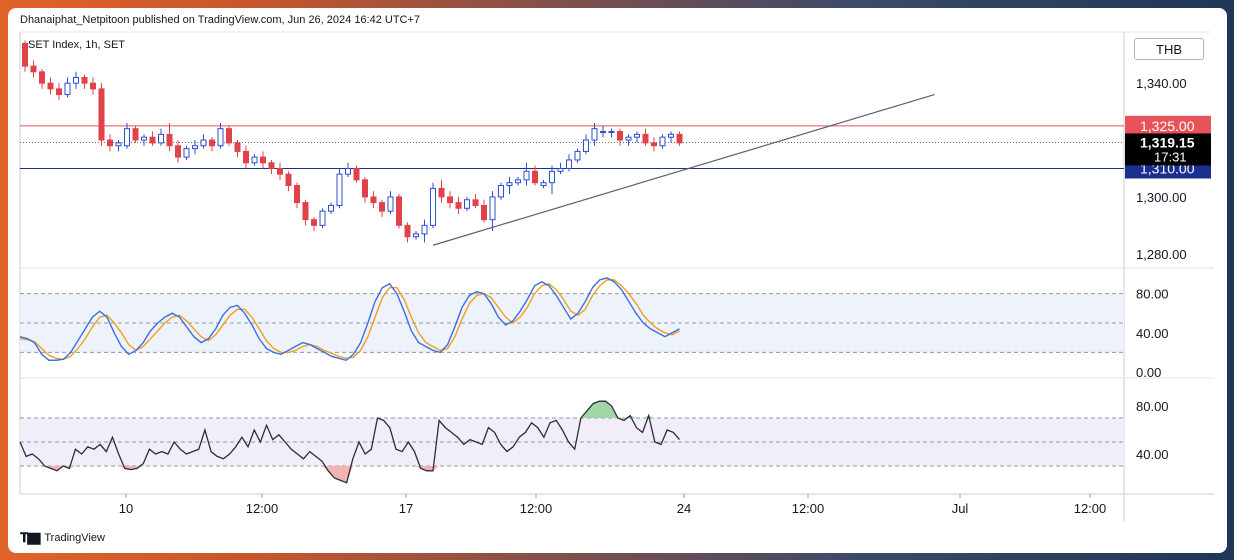 This screenshot has height=560, width=1234. Describe the element at coordinates (1161, 83) in the screenshot. I see `price-tick-label: 1,340.00` at that location.